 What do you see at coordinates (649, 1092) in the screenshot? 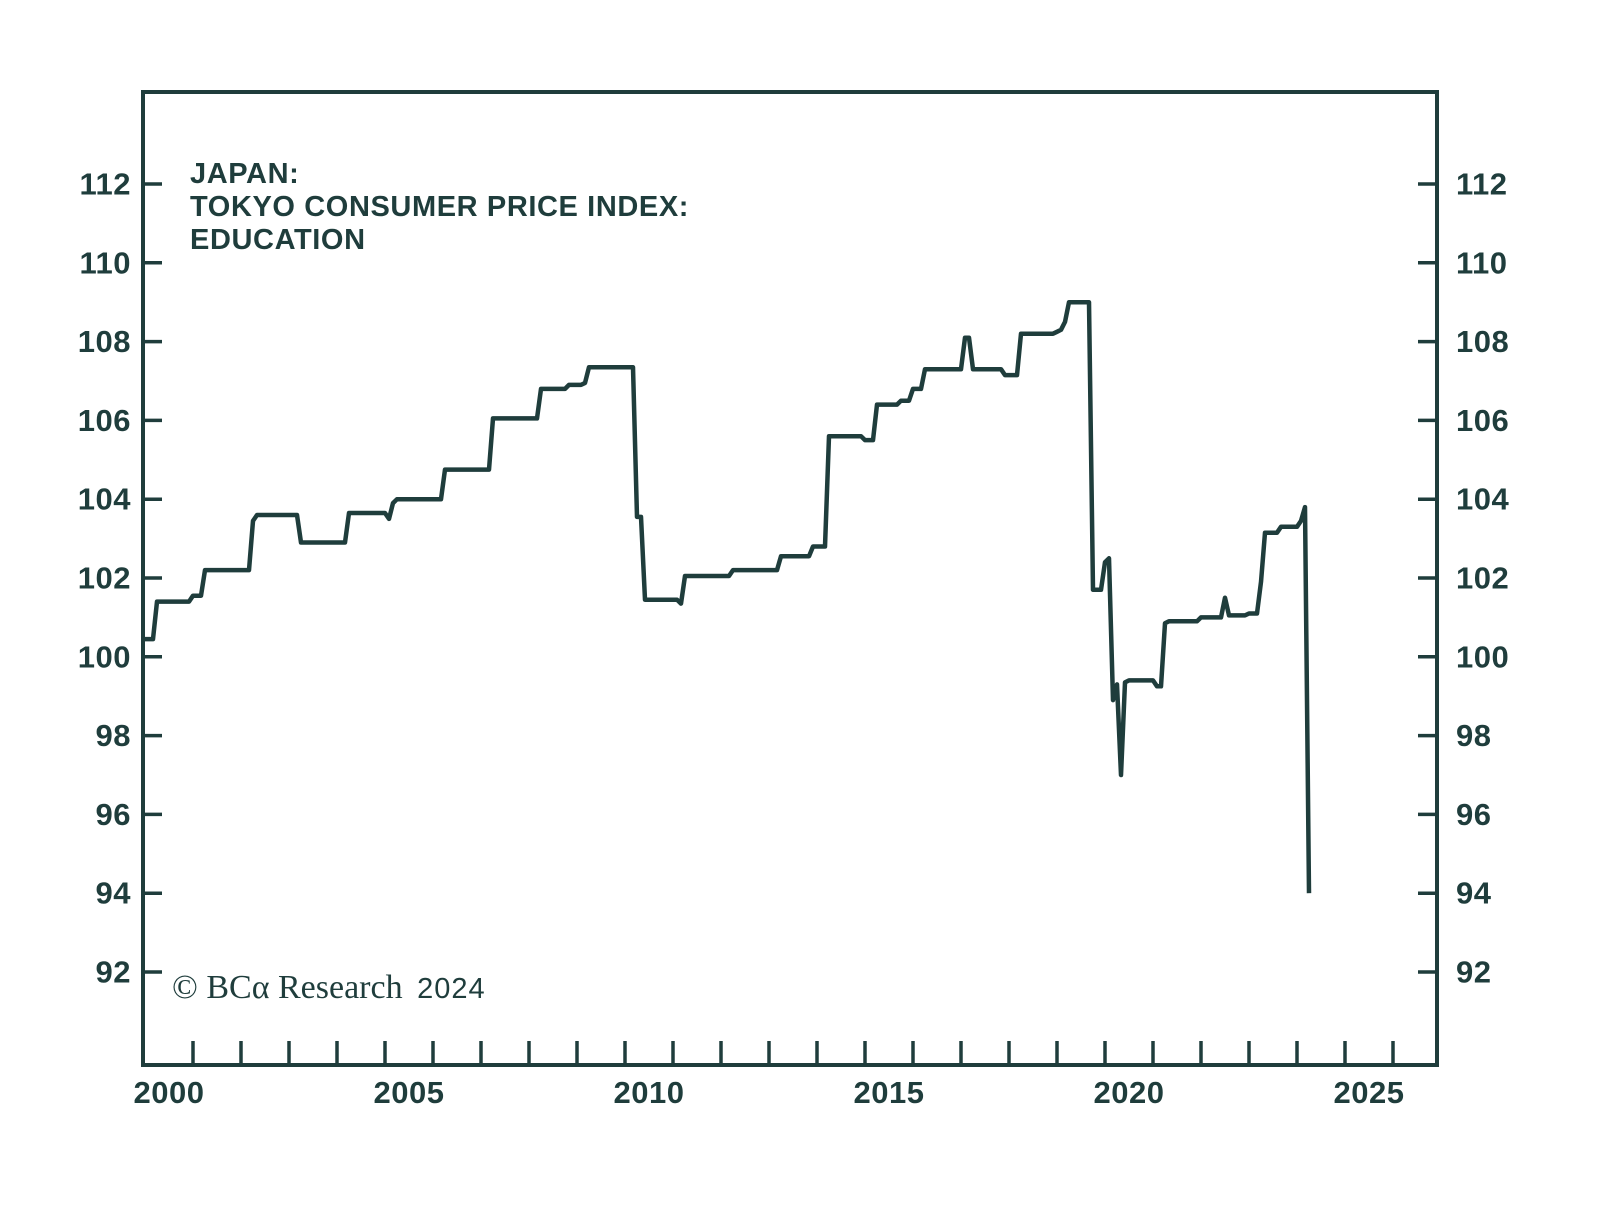
I see `x-label-2010: 2010` at bounding box center [649, 1092].